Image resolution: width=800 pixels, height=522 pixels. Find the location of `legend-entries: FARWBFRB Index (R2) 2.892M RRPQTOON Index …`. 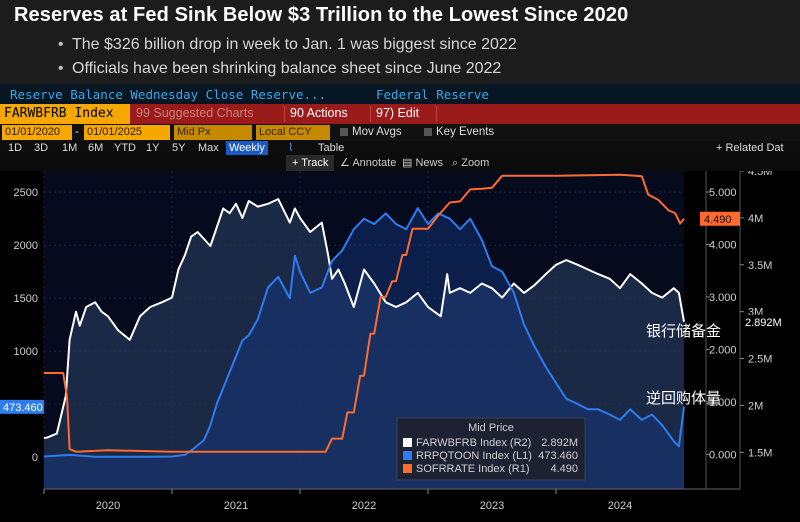

legend-entries: FARWBFRB Index (R2) 2.892M RRPQTOON Index … is located at coordinates (490, 456).